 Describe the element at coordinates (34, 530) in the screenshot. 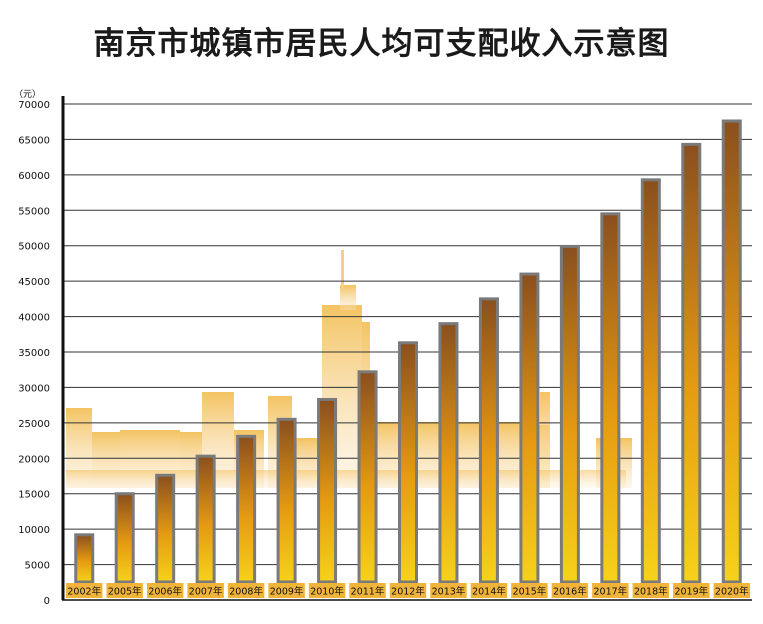

I see `y-tick-label: 10000` at that location.